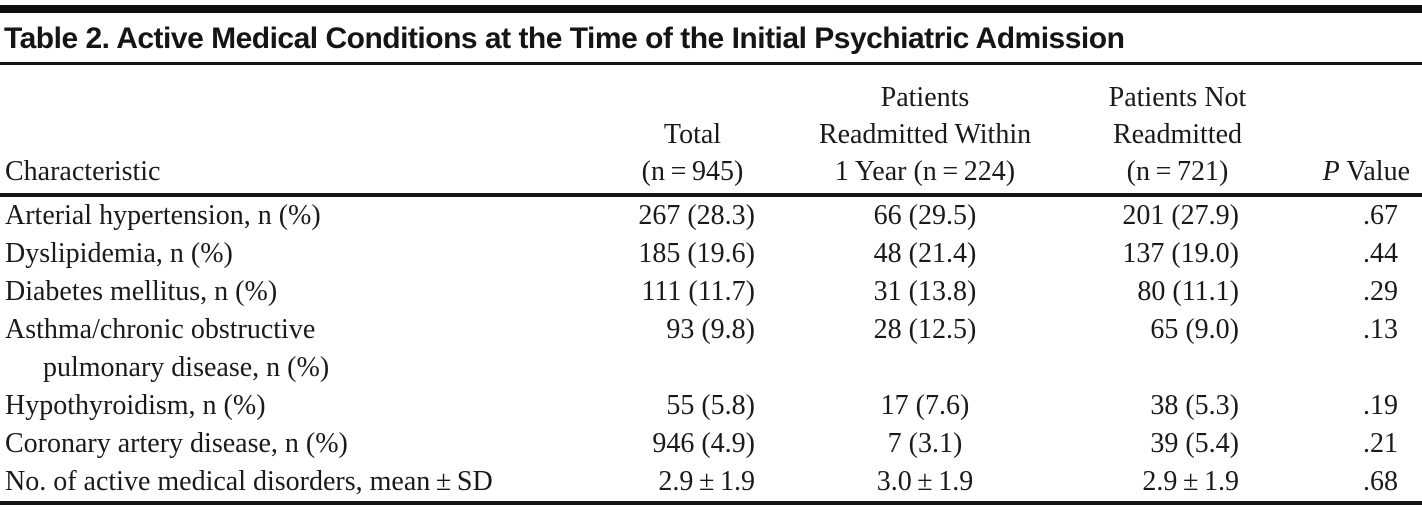  I want to click on col-header-not-readmitted: Patients Not Readmitted (n = 721), so click(1177, 131).